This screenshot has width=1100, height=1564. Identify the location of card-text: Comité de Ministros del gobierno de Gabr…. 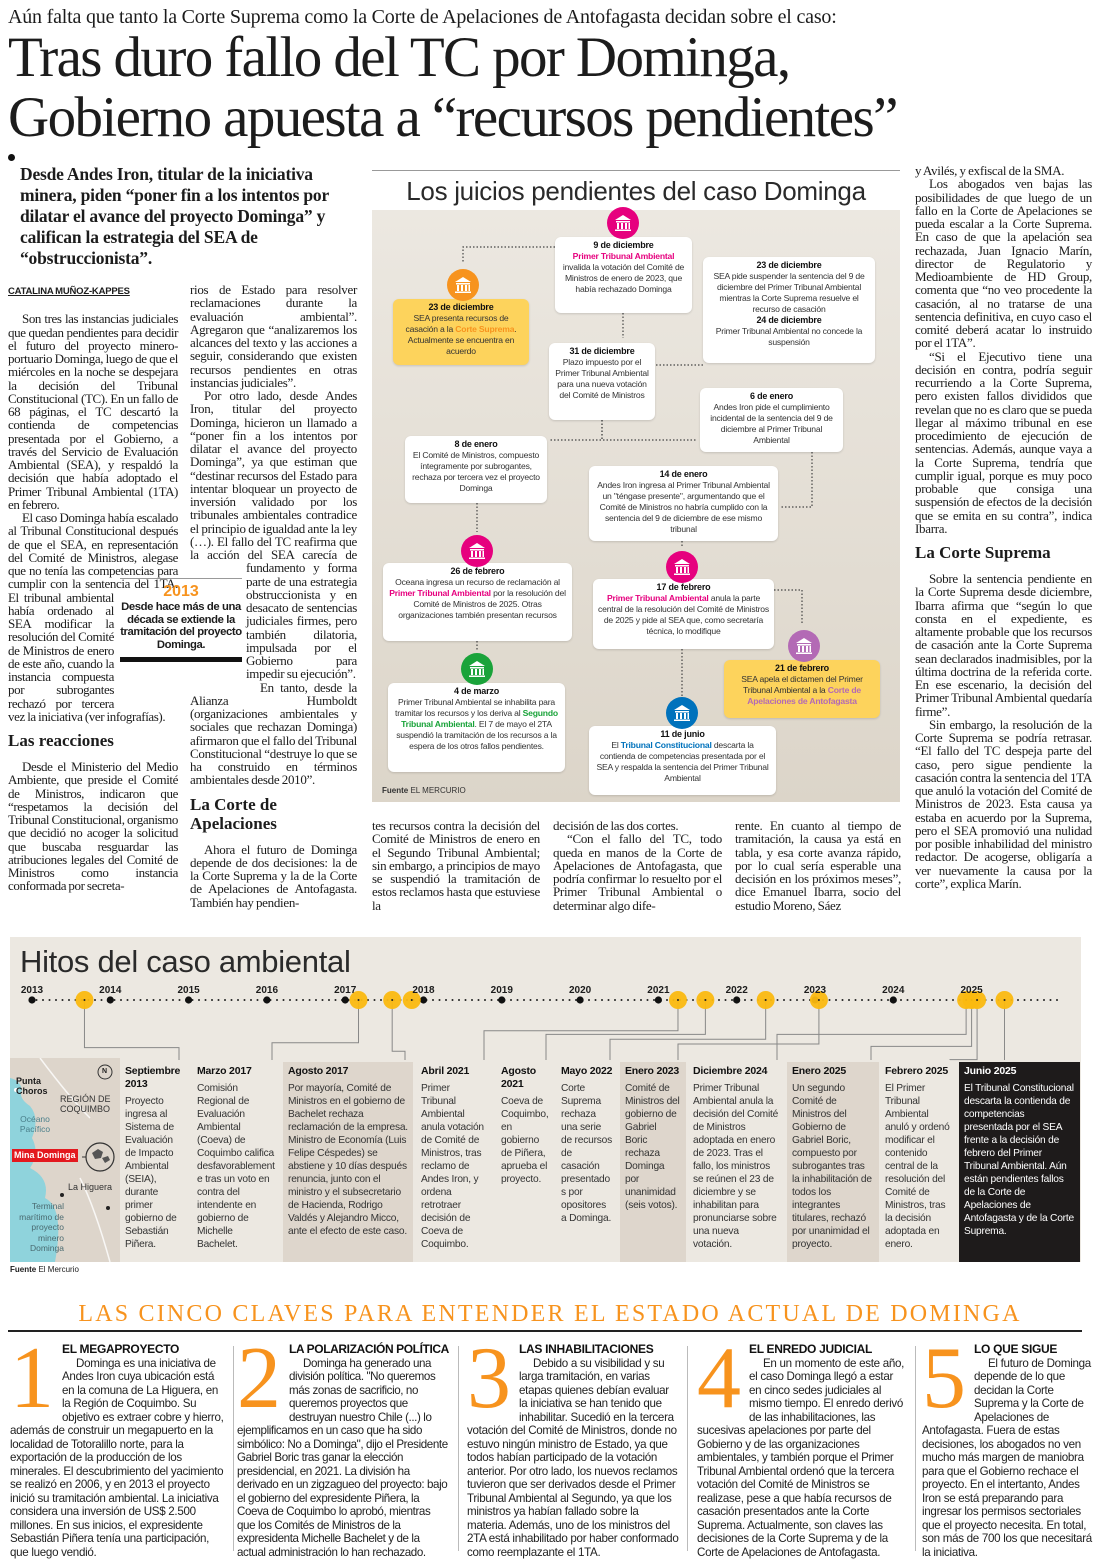
(652, 1147).